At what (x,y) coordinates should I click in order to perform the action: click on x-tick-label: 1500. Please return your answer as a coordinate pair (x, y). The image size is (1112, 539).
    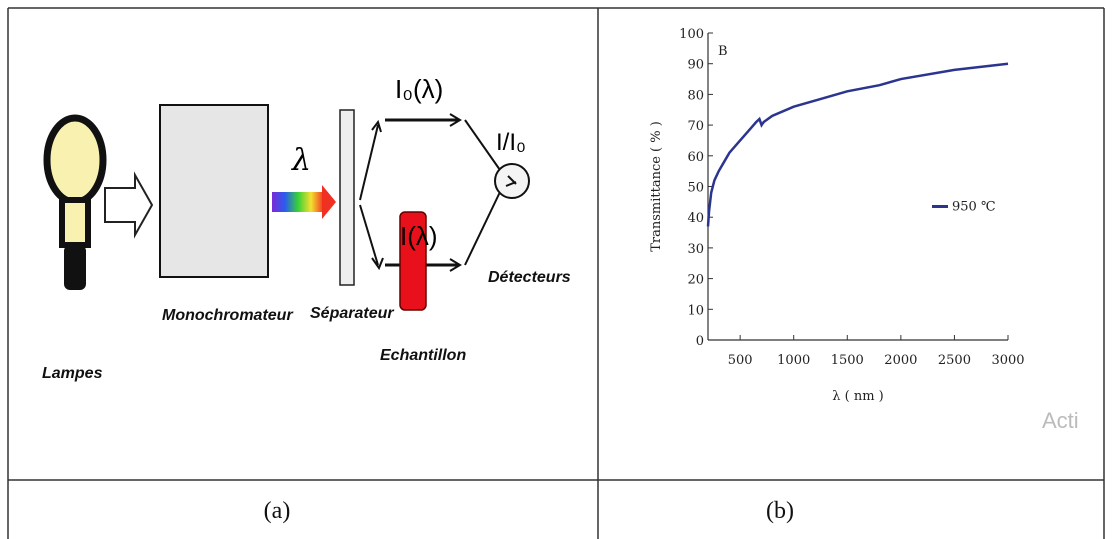
    Looking at the image, I should click on (847, 360).